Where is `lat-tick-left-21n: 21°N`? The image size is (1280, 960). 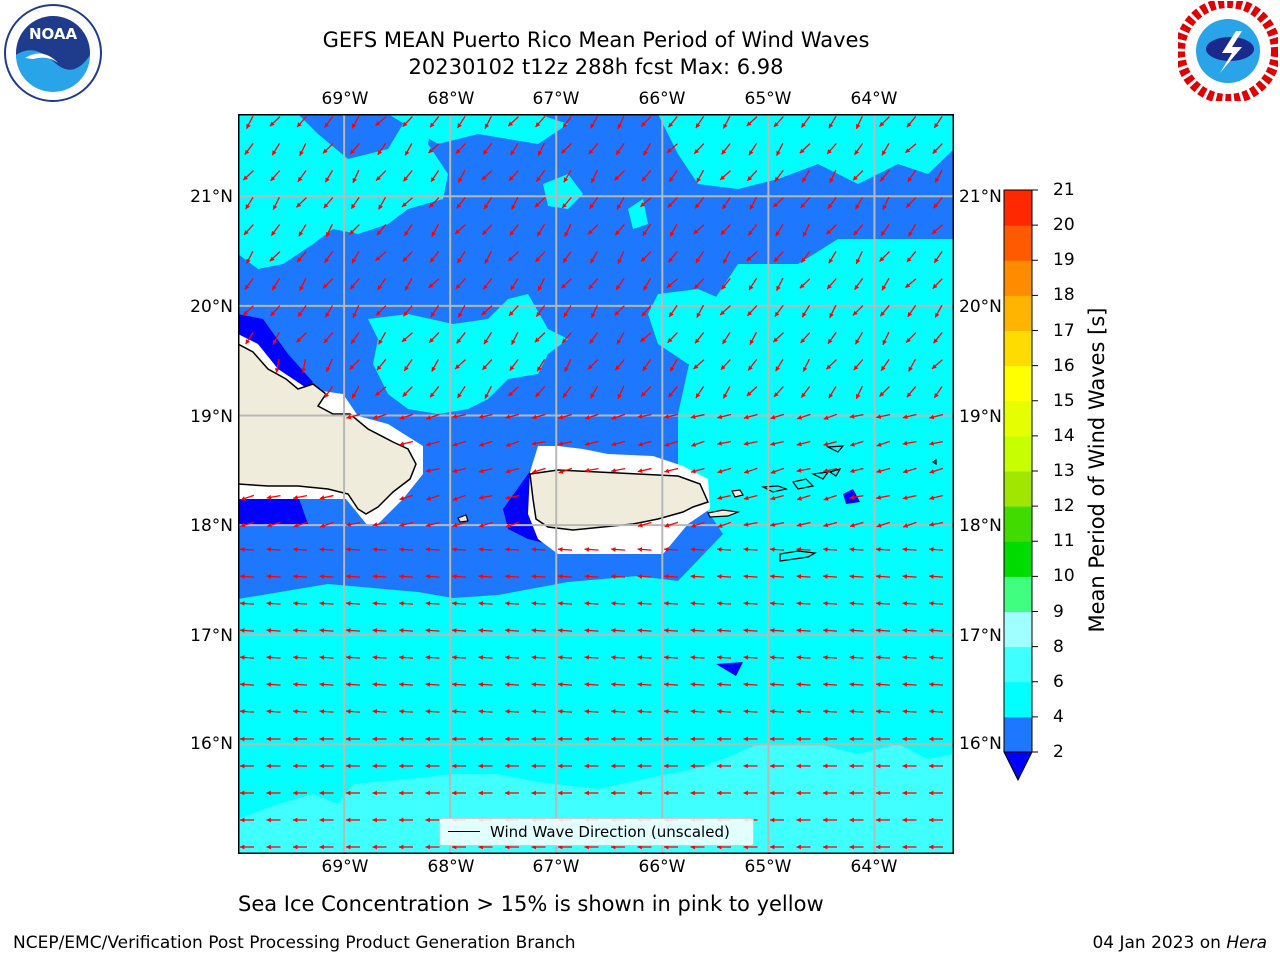 lat-tick-left-21n: 21°N is located at coordinates (211, 197).